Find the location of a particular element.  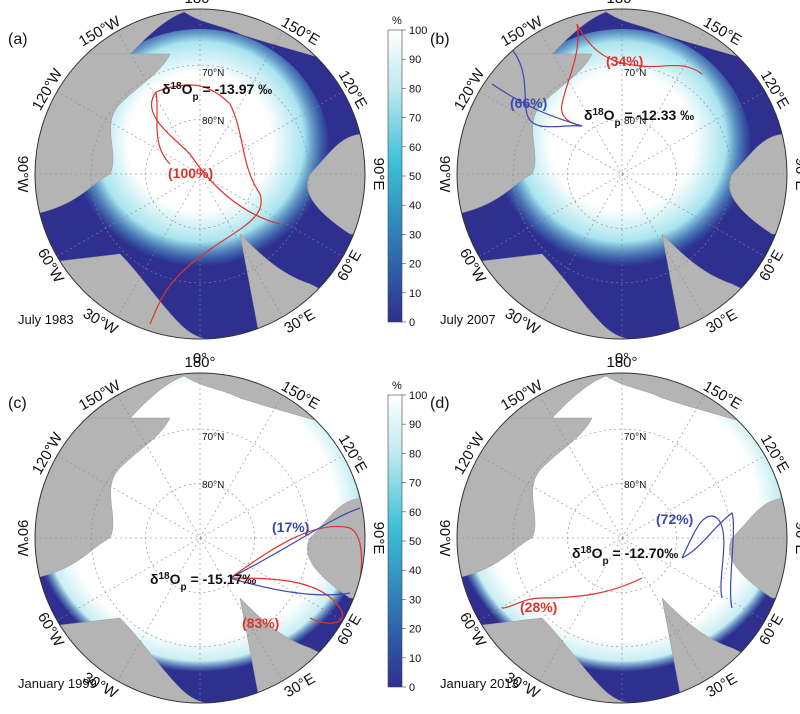

isotope-value: δ18Op = -12.70‰ is located at coordinates (625, 556).